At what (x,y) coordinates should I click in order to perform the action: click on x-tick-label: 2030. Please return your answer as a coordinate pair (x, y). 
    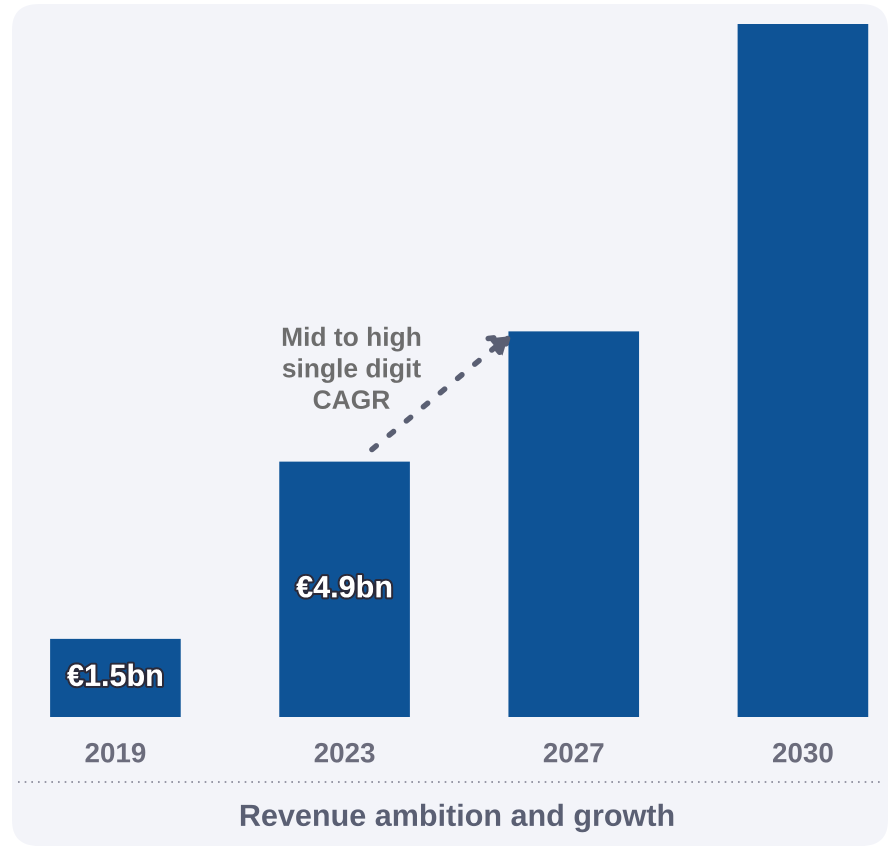
    Looking at the image, I should click on (802, 752).